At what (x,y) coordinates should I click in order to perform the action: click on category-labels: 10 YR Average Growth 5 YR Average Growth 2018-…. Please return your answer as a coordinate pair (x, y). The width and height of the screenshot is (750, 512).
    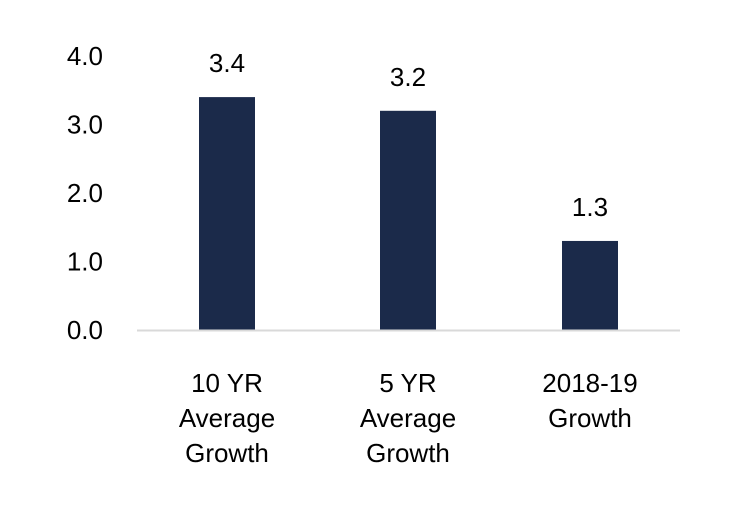
    Looking at the image, I should click on (408, 418).